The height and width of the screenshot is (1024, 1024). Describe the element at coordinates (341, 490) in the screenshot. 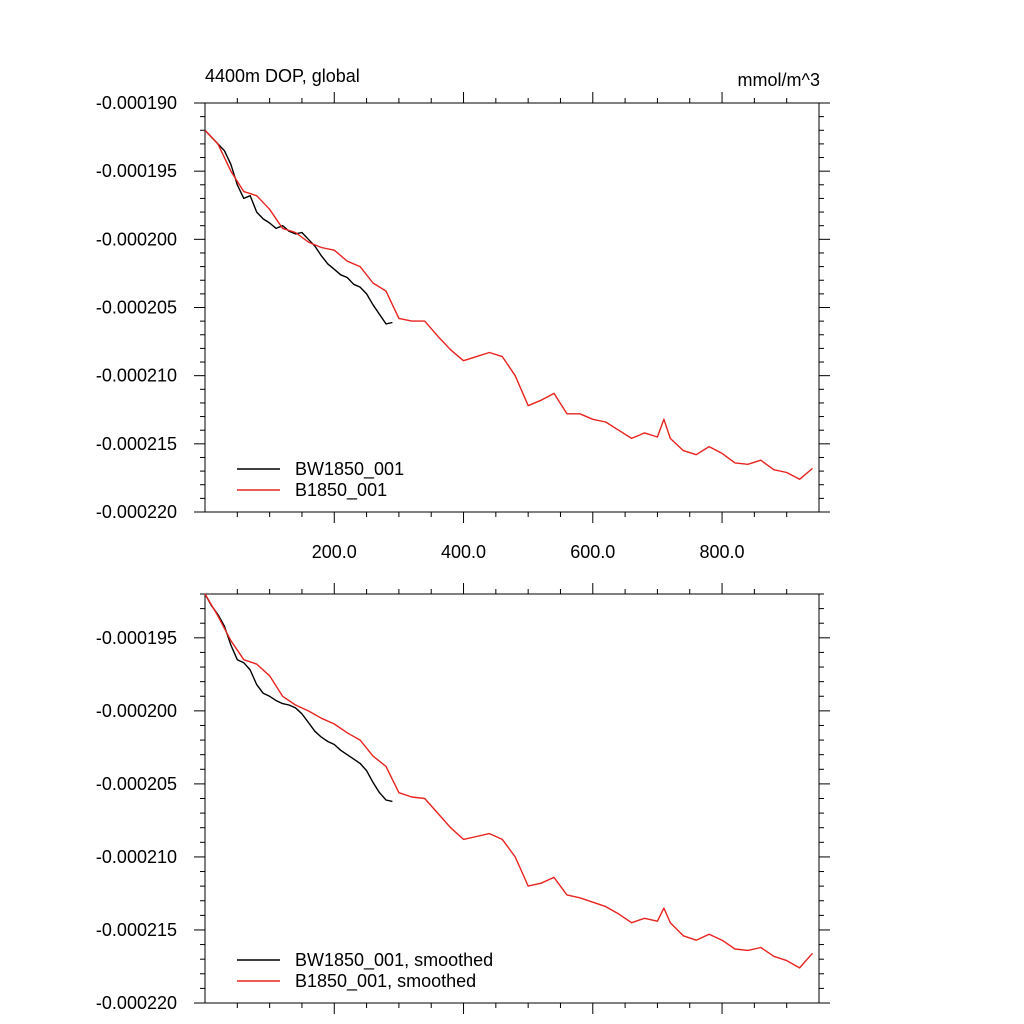

I see `legend-label: B1850_001` at that location.